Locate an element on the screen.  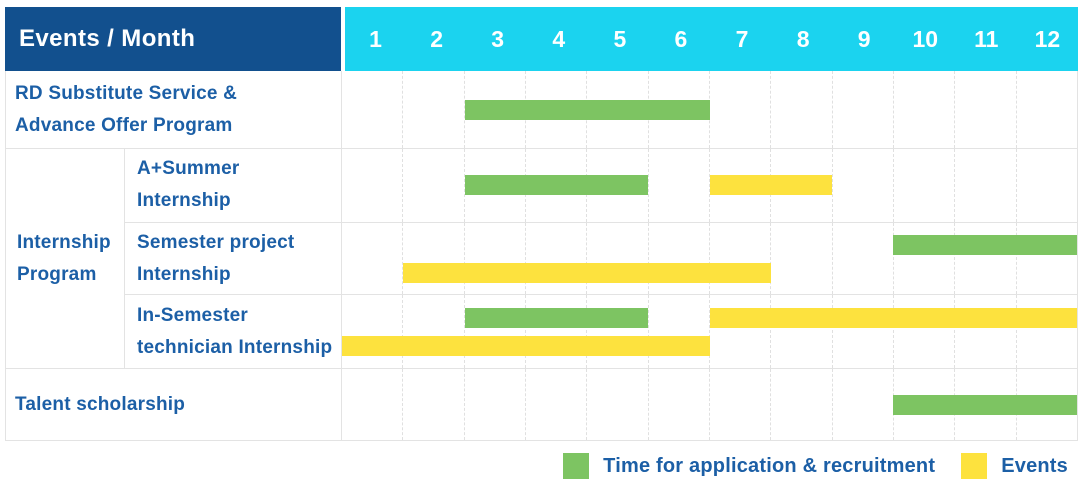
group-label-internship-group-line: Internship is located at coordinates (64, 242).